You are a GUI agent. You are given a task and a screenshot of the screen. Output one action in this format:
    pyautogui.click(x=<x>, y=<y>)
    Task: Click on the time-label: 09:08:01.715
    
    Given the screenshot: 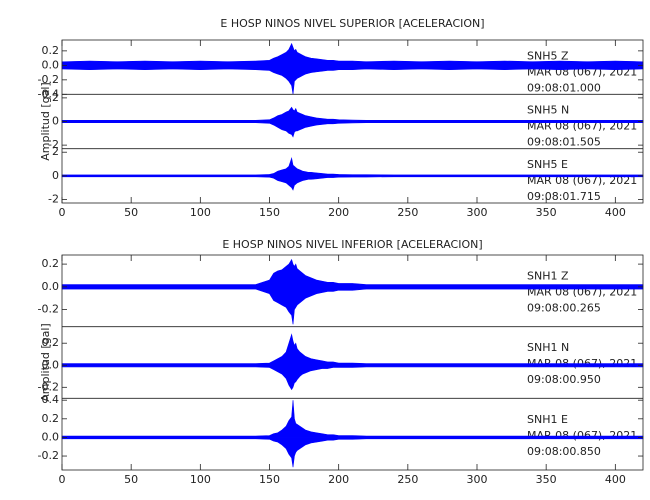 What is the action you would take?
    pyautogui.click(x=564, y=196)
    